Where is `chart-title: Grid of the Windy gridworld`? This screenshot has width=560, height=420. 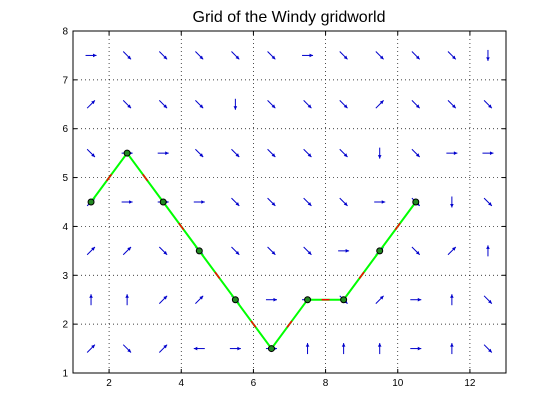 chart-title: Grid of the Windy gridworld is located at coordinates (289, 17).